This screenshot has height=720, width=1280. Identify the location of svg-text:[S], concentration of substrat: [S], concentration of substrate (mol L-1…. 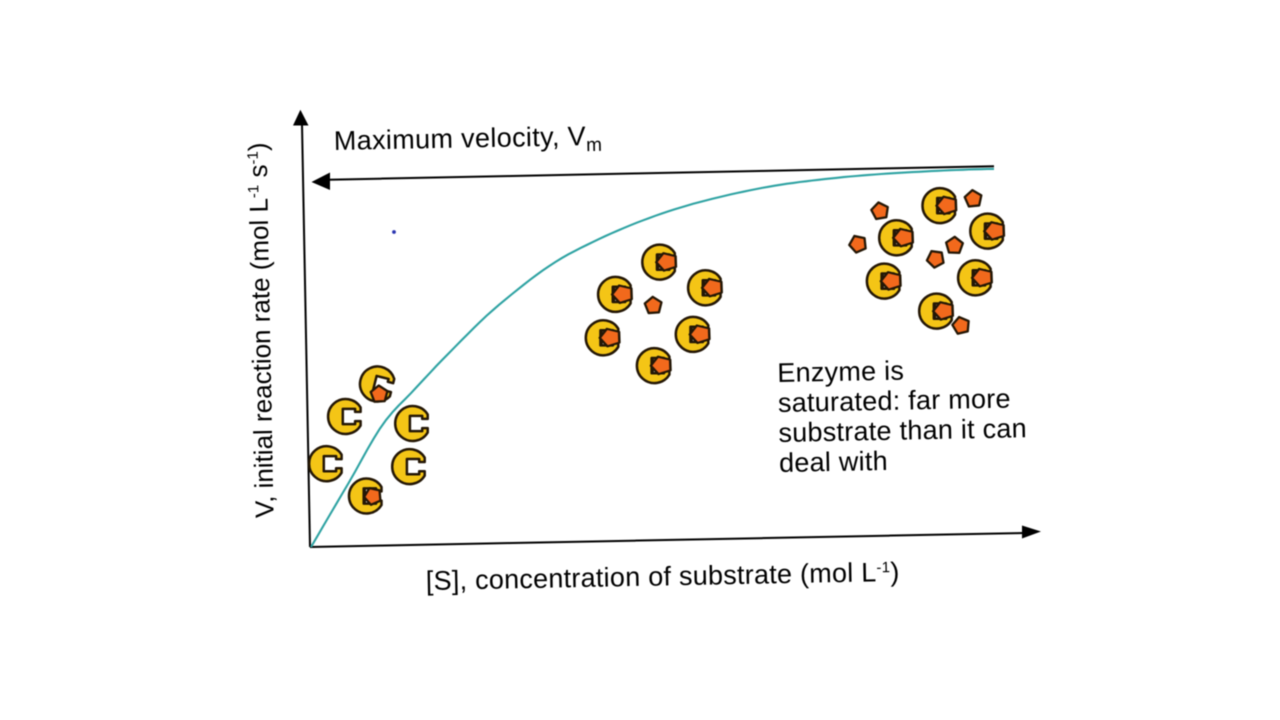
(663, 576).